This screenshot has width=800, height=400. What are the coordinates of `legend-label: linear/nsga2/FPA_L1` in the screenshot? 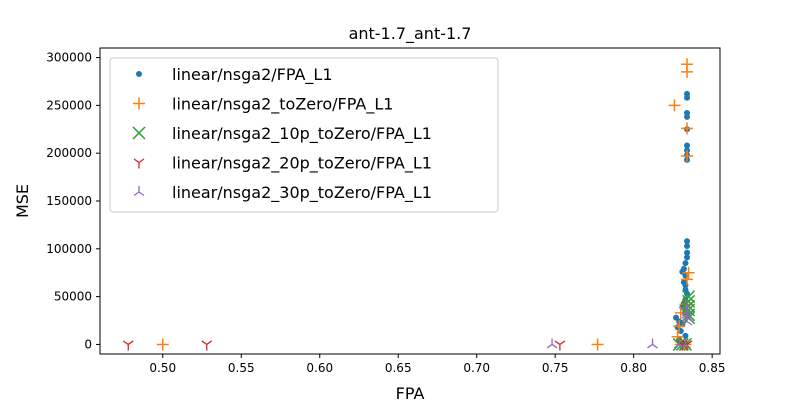 It's located at (252, 75).